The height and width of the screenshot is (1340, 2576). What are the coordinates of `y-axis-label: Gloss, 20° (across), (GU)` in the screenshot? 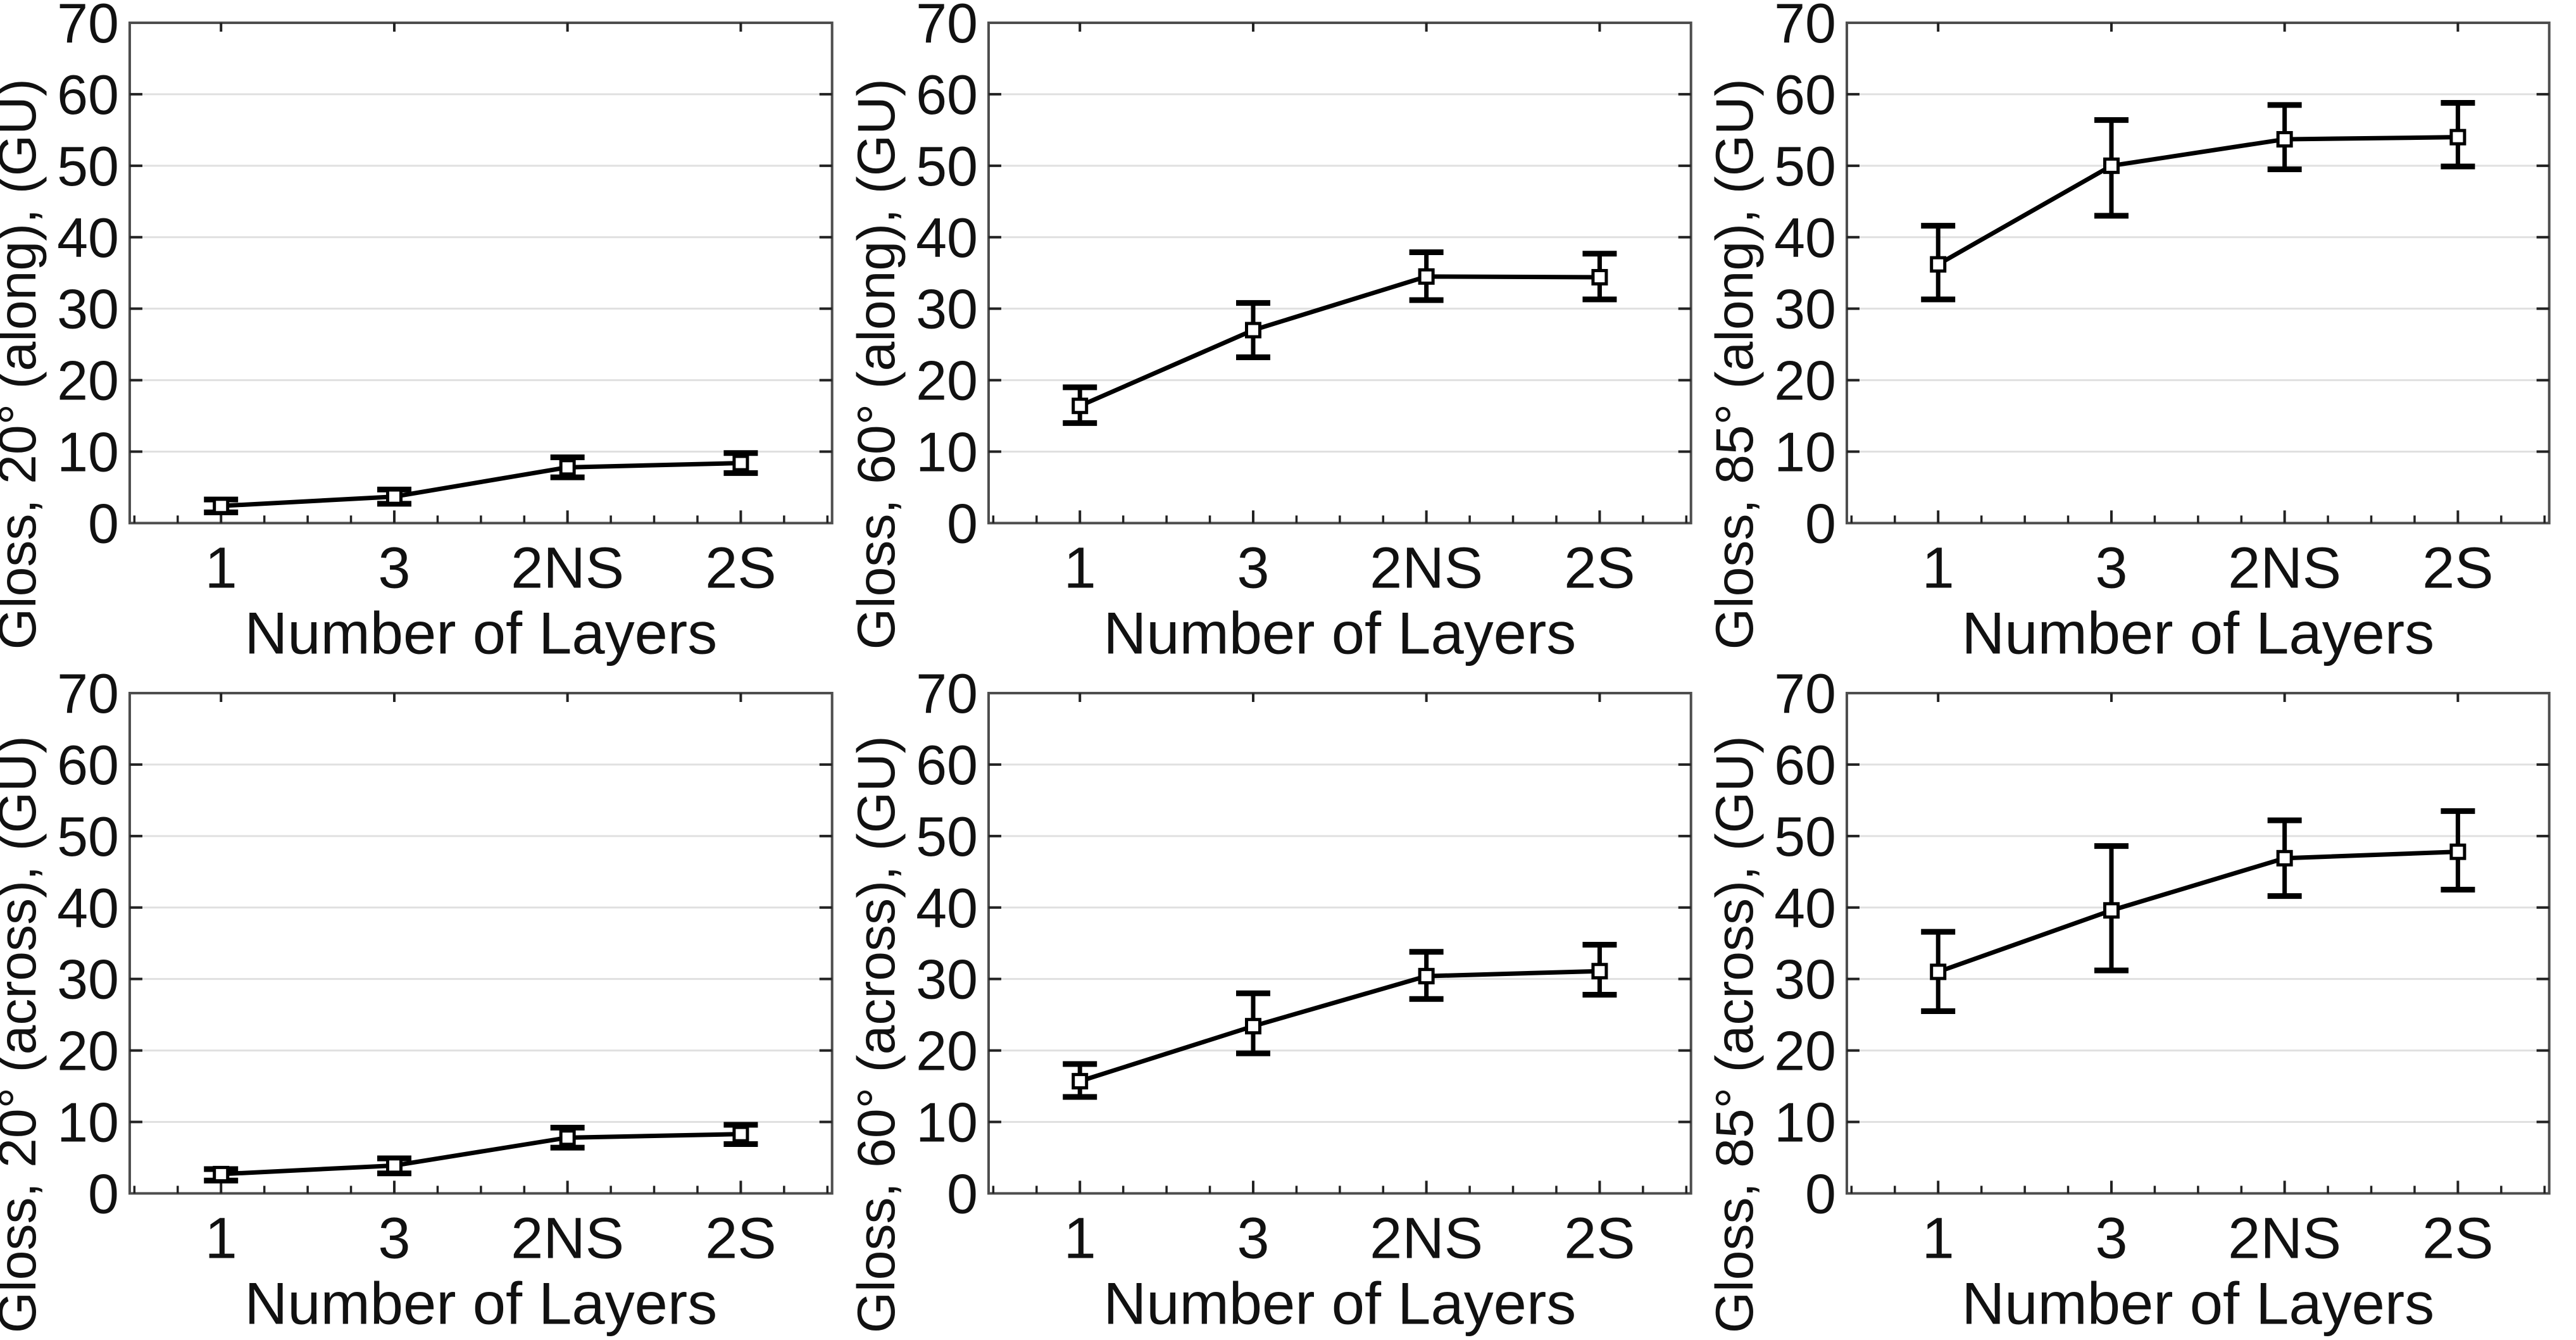 It's located at (23, 1034).